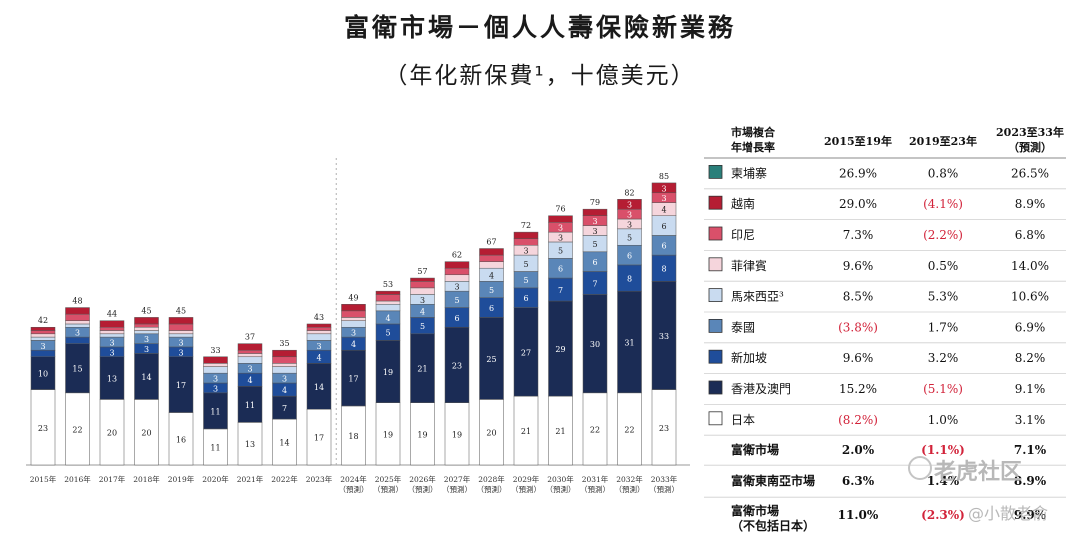 This screenshot has height=534, width=1080. Describe the element at coordinates (858, 266) in the screenshot. I see `table-cell: 9.6%` at that location.